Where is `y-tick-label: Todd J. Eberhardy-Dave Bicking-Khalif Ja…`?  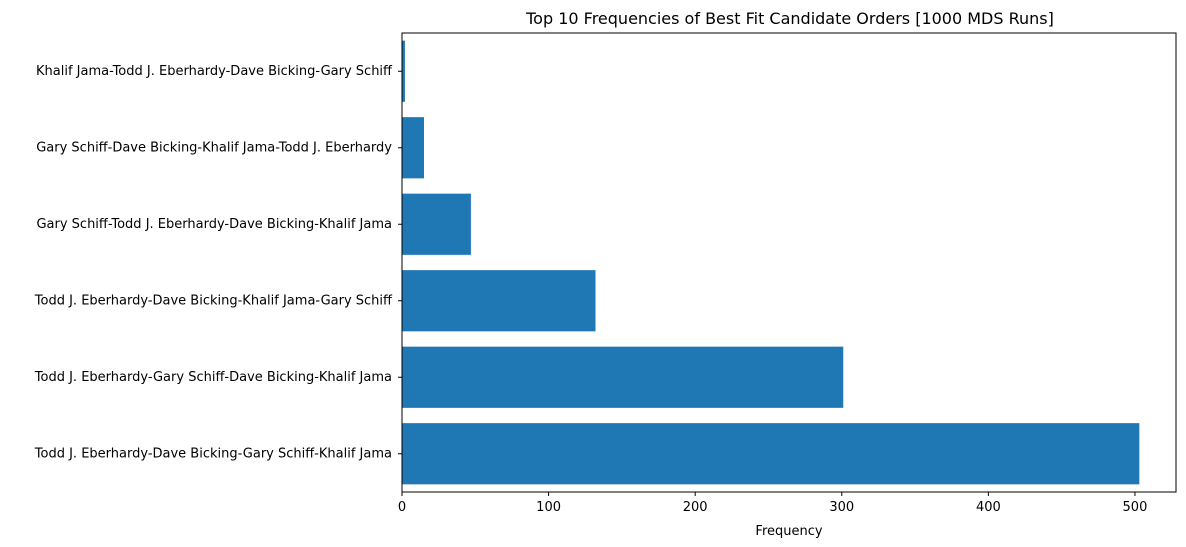
y-tick-label: Todd J. Eberhardy-Dave Bicking-Khalif Ja… is located at coordinates (213, 300).